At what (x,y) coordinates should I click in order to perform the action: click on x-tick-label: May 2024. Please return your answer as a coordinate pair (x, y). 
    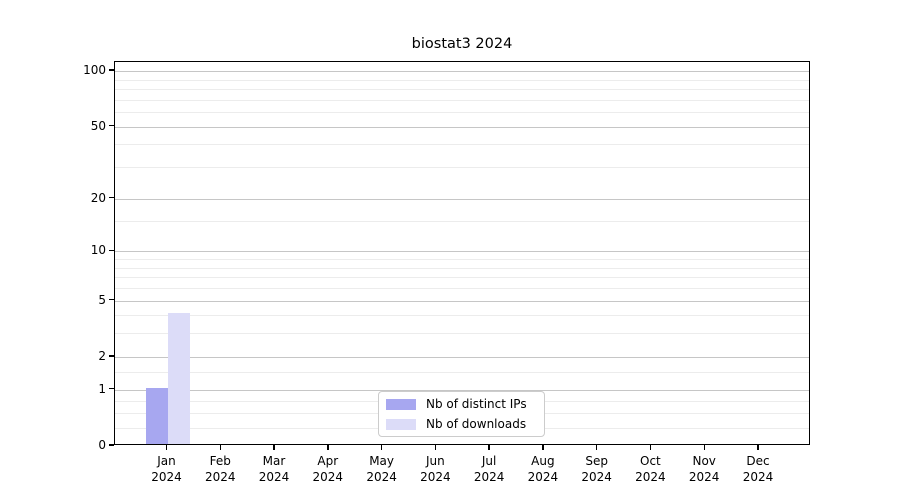
    Looking at the image, I should click on (381, 469).